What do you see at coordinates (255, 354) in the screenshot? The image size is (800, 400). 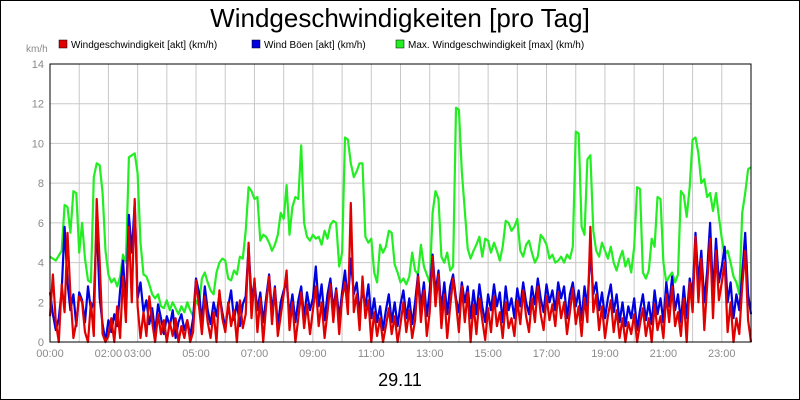 I see `x-tick-label: 07:00` at bounding box center [255, 354].